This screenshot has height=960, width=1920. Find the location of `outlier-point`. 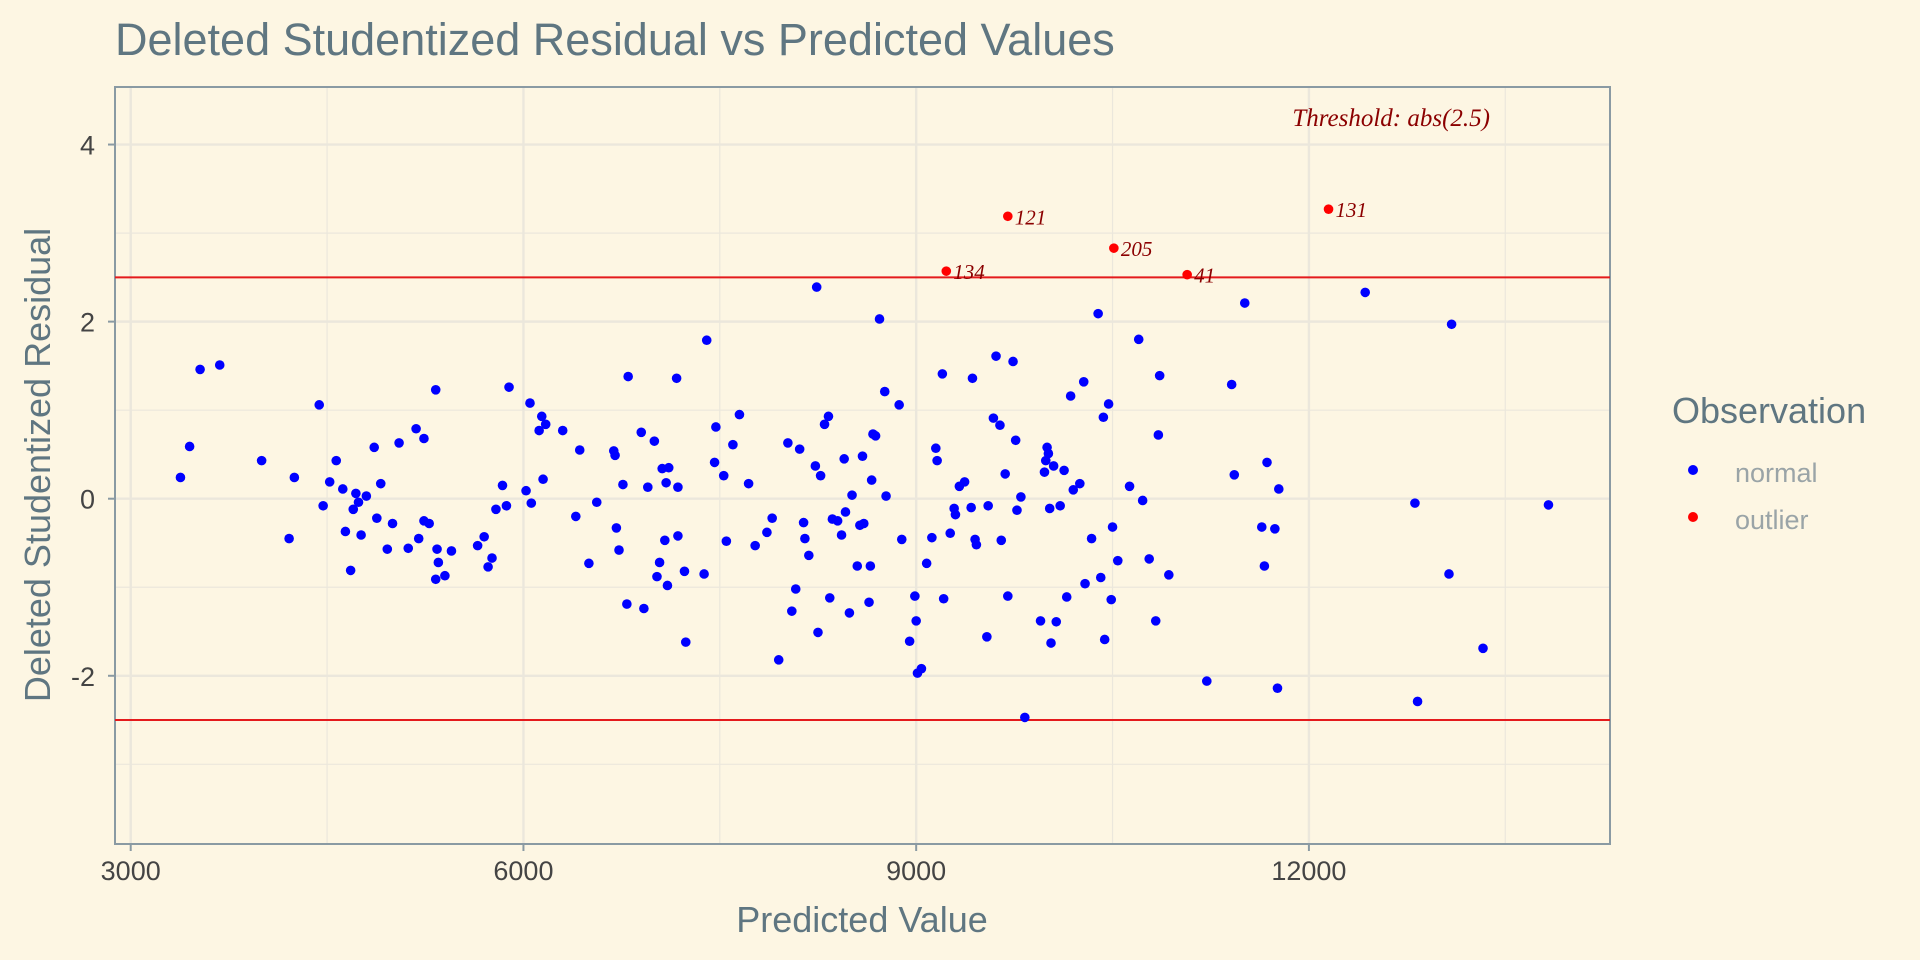

outlier-point is located at coordinates (1328, 209).